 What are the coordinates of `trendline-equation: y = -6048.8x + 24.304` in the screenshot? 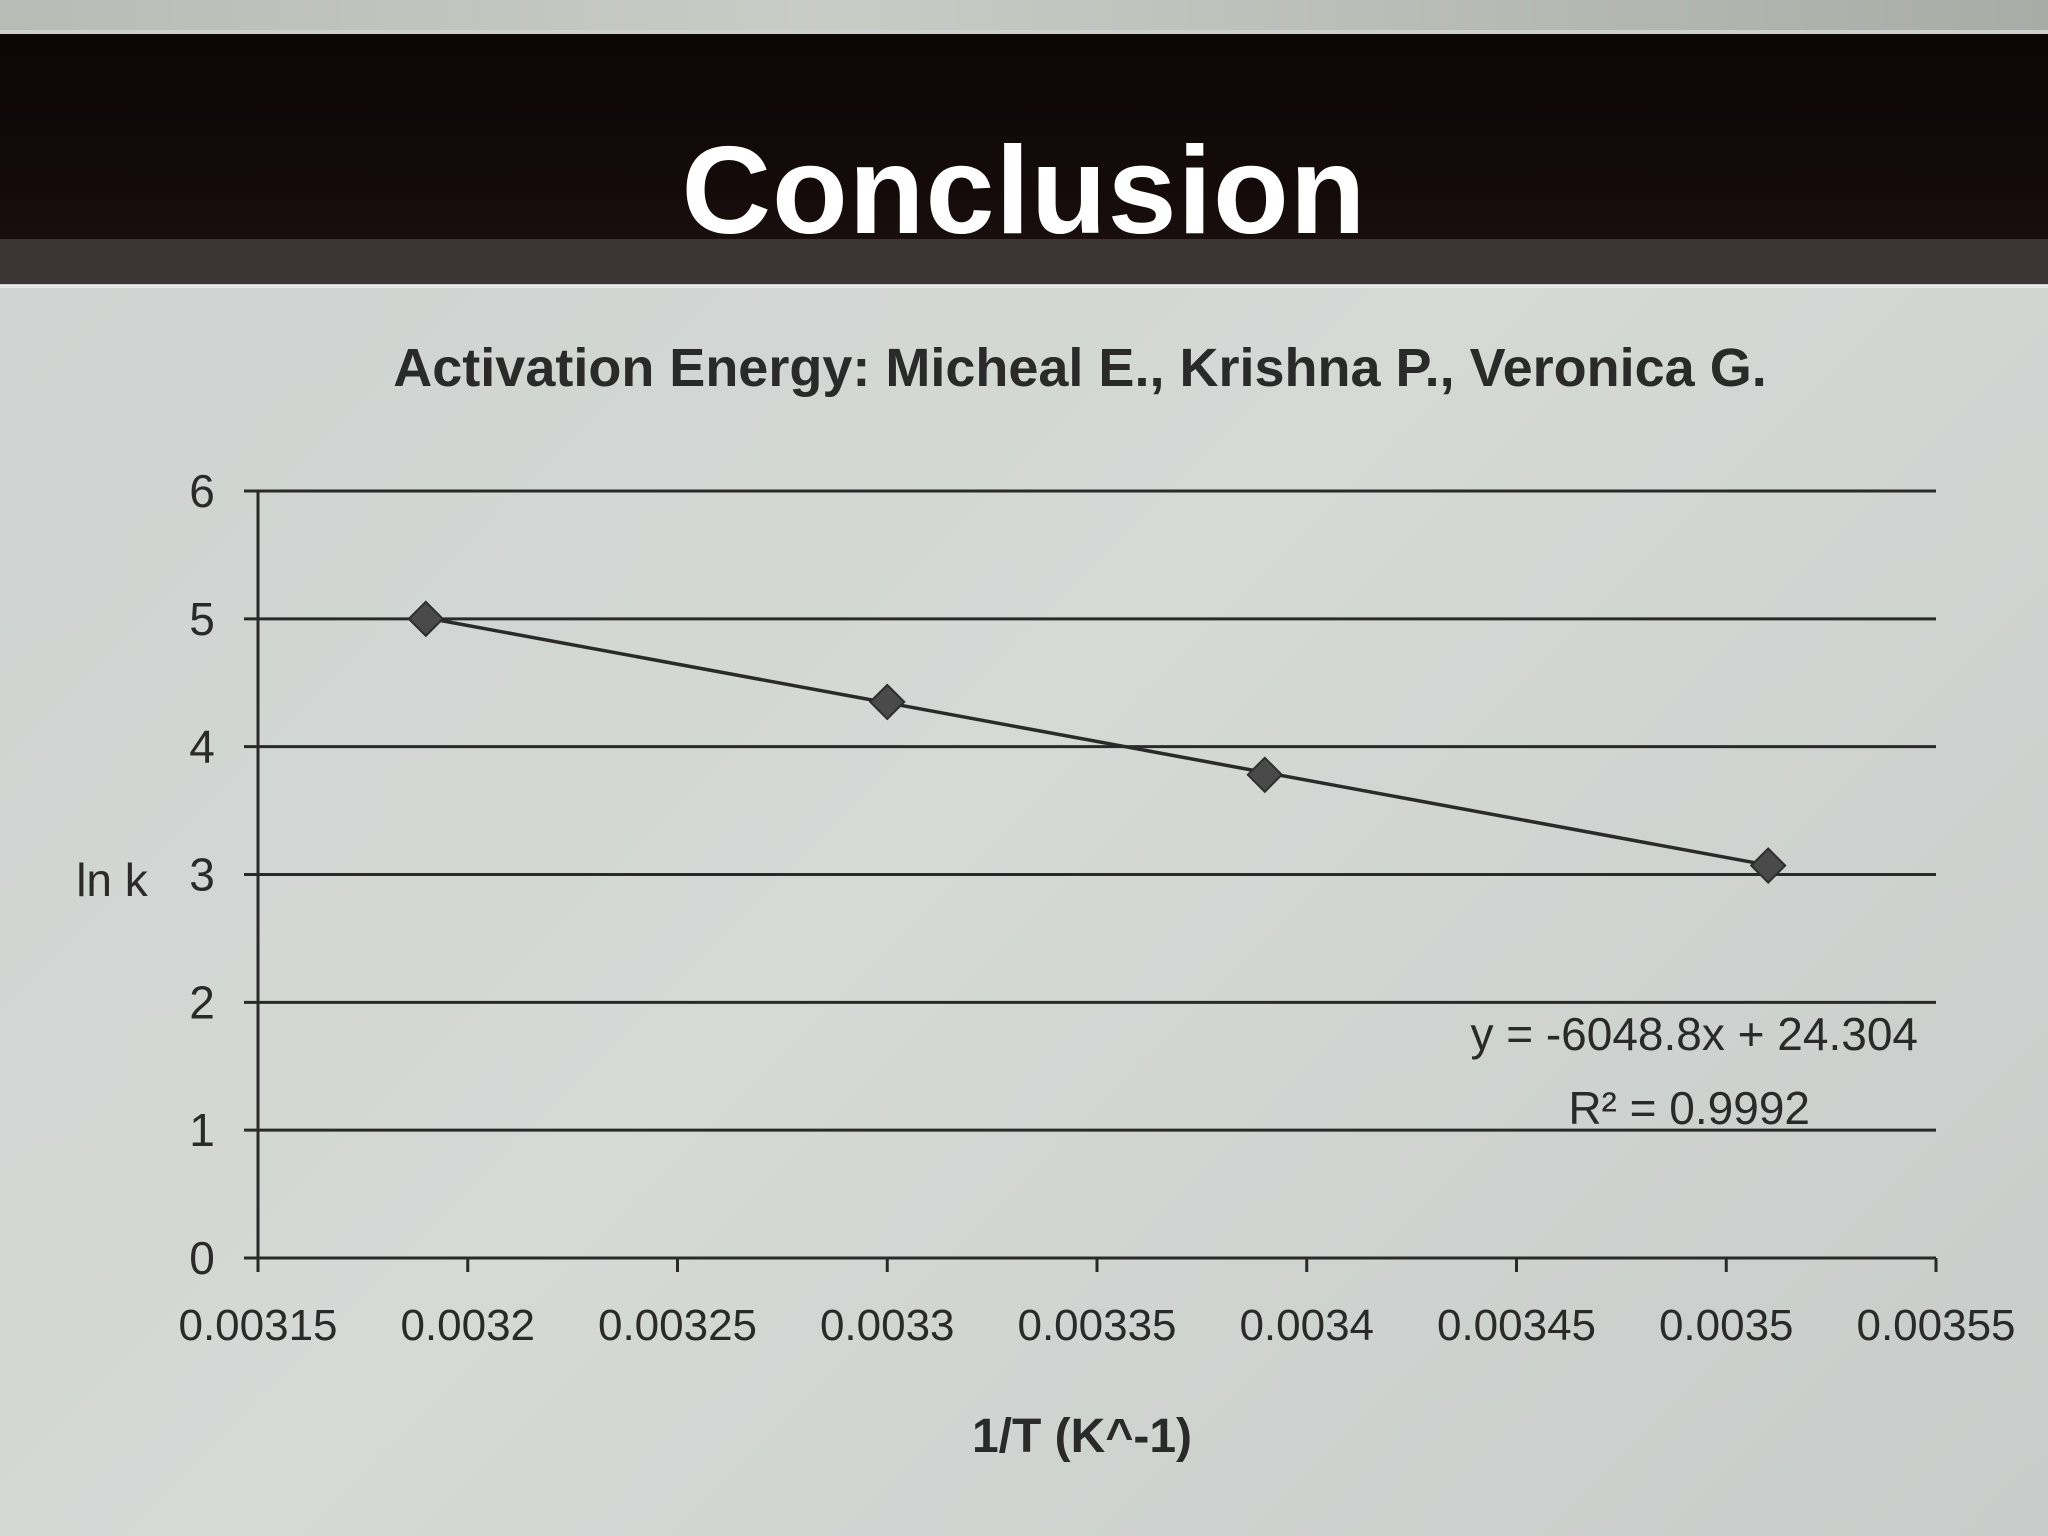 It's located at (1694, 1034).